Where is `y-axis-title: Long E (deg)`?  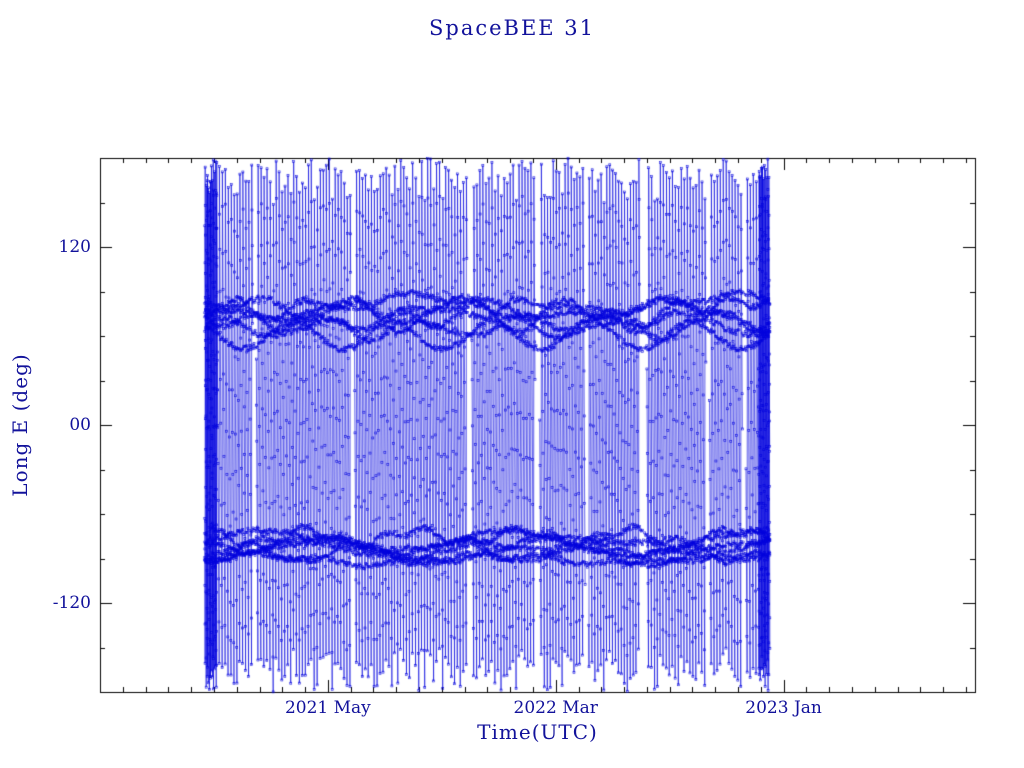
y-axis-title: Long E (deg) is located at coordinates (20, 425).